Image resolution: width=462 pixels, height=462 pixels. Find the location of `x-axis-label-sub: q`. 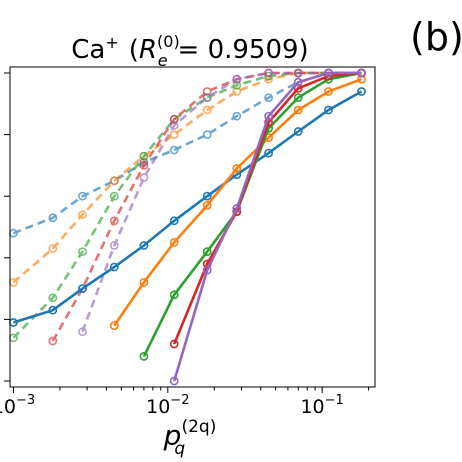

x-axis-label-sub: q is located at coordinates (179, 449).